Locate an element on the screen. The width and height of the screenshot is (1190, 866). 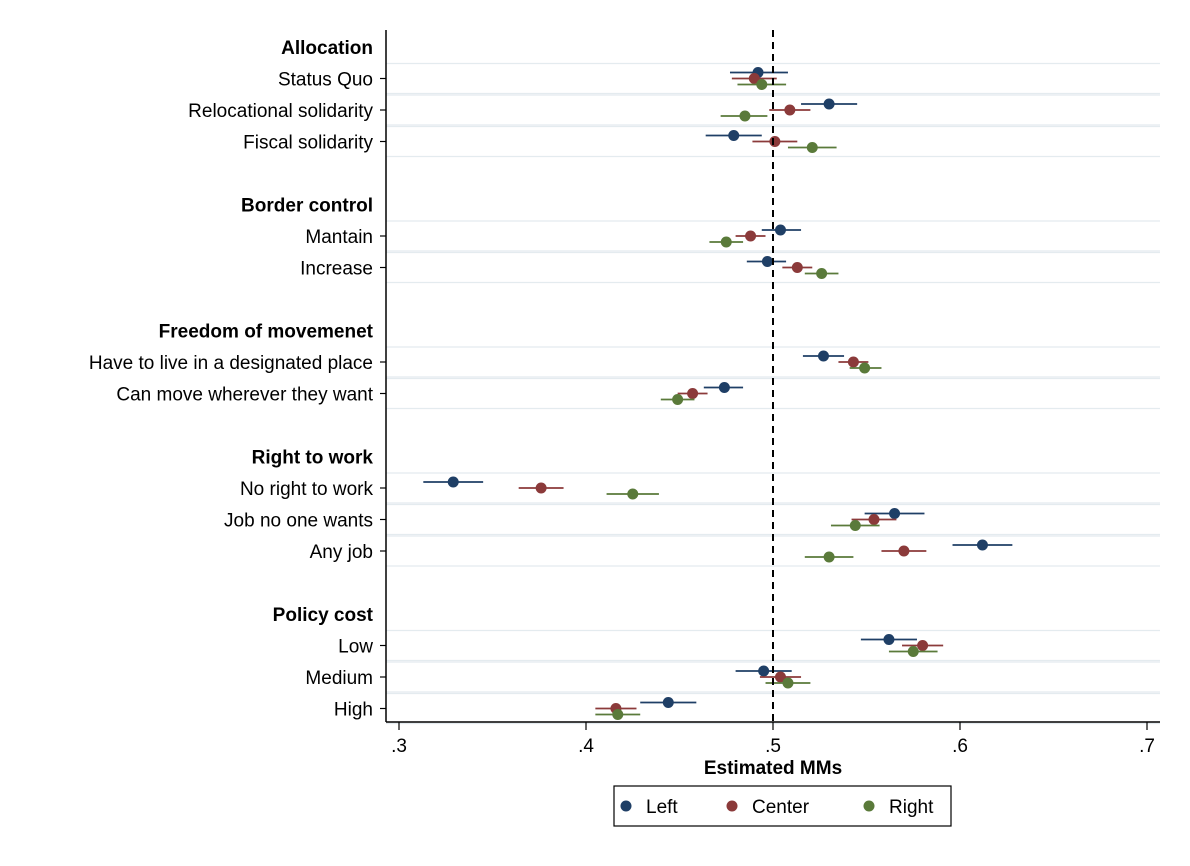
group-header: Border control is located at coordinates (307, 206).